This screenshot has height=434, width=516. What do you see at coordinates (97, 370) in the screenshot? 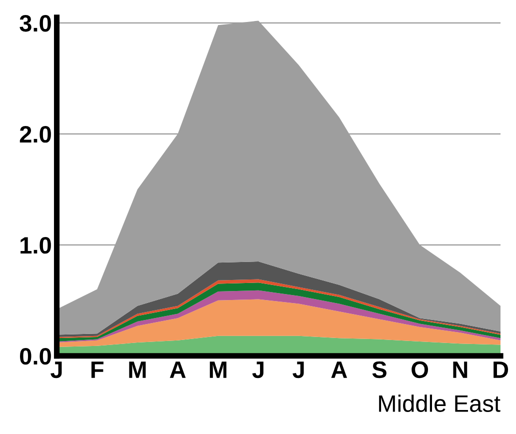
I see `x-tick-label: F` at bounding box center [97, 370].